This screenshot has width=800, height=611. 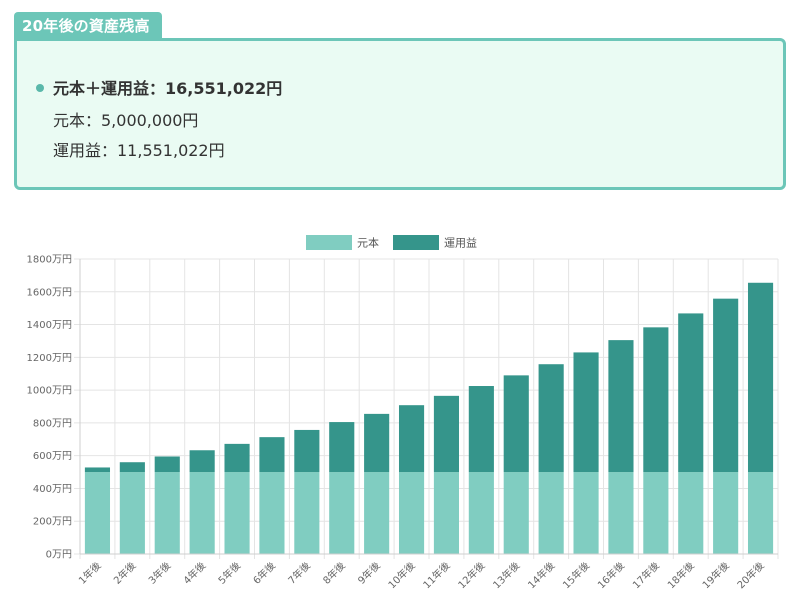 I want to click on y-tick-label: 1200万円, so click(x=49, y=358).